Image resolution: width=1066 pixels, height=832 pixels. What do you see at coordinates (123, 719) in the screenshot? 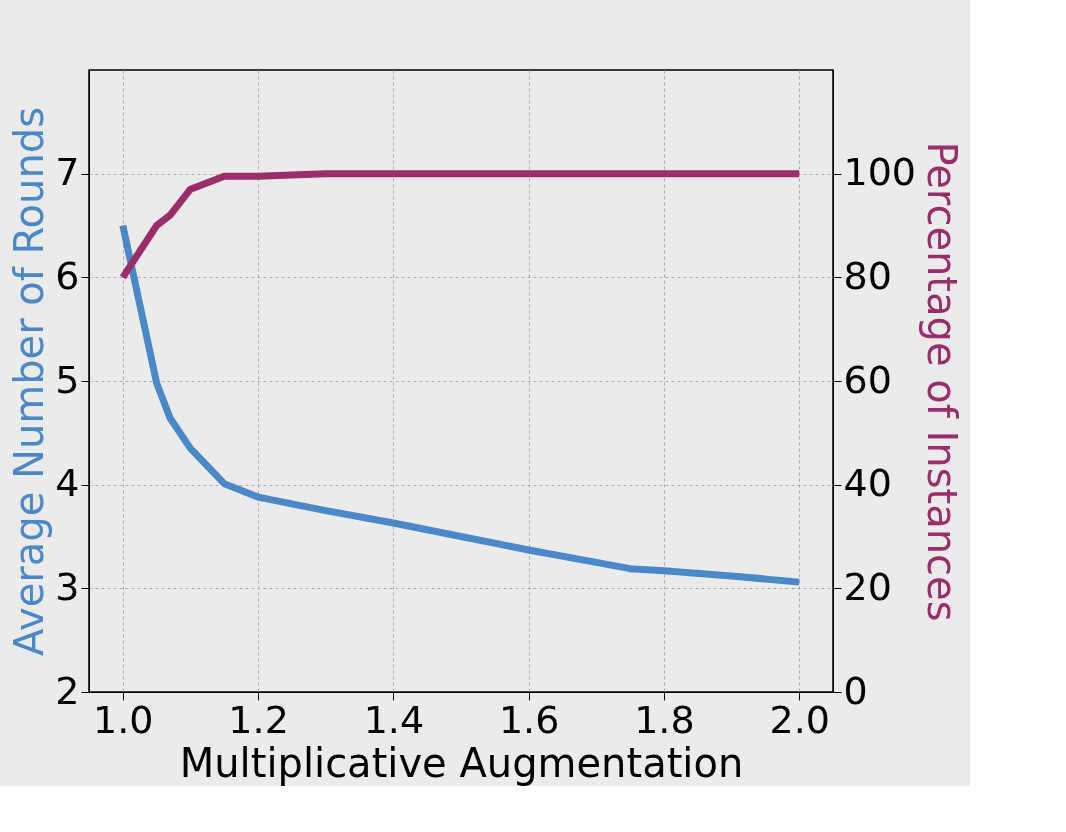
I see `x-tick-label: 1.0` at bounding box center [123, 719].